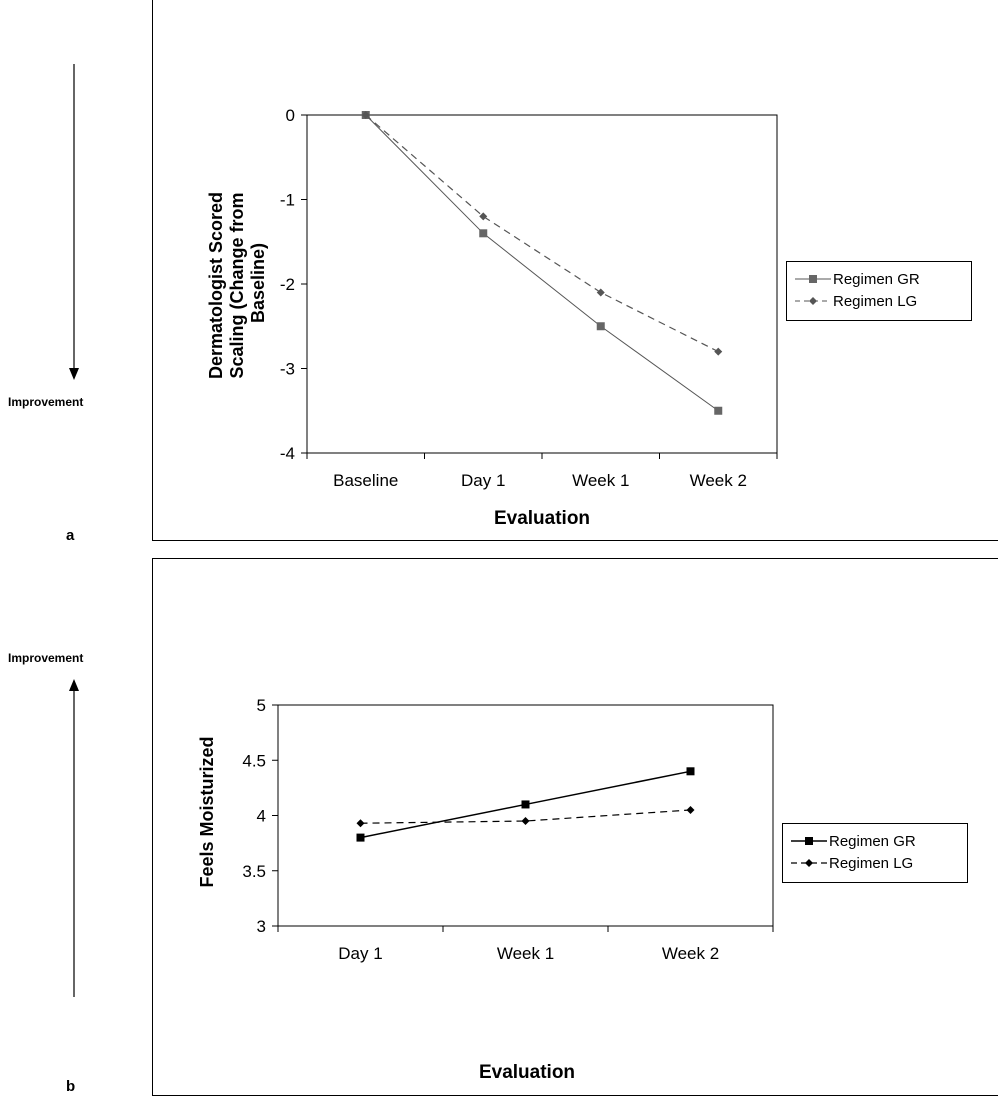 The height and width of the screenshot is (1103, 998). What do you see at coordinates (872, 841) in the screenshot?
I see `legend-label-regimen-gr-b: Regimen GR` at bounding box center [872, 841].